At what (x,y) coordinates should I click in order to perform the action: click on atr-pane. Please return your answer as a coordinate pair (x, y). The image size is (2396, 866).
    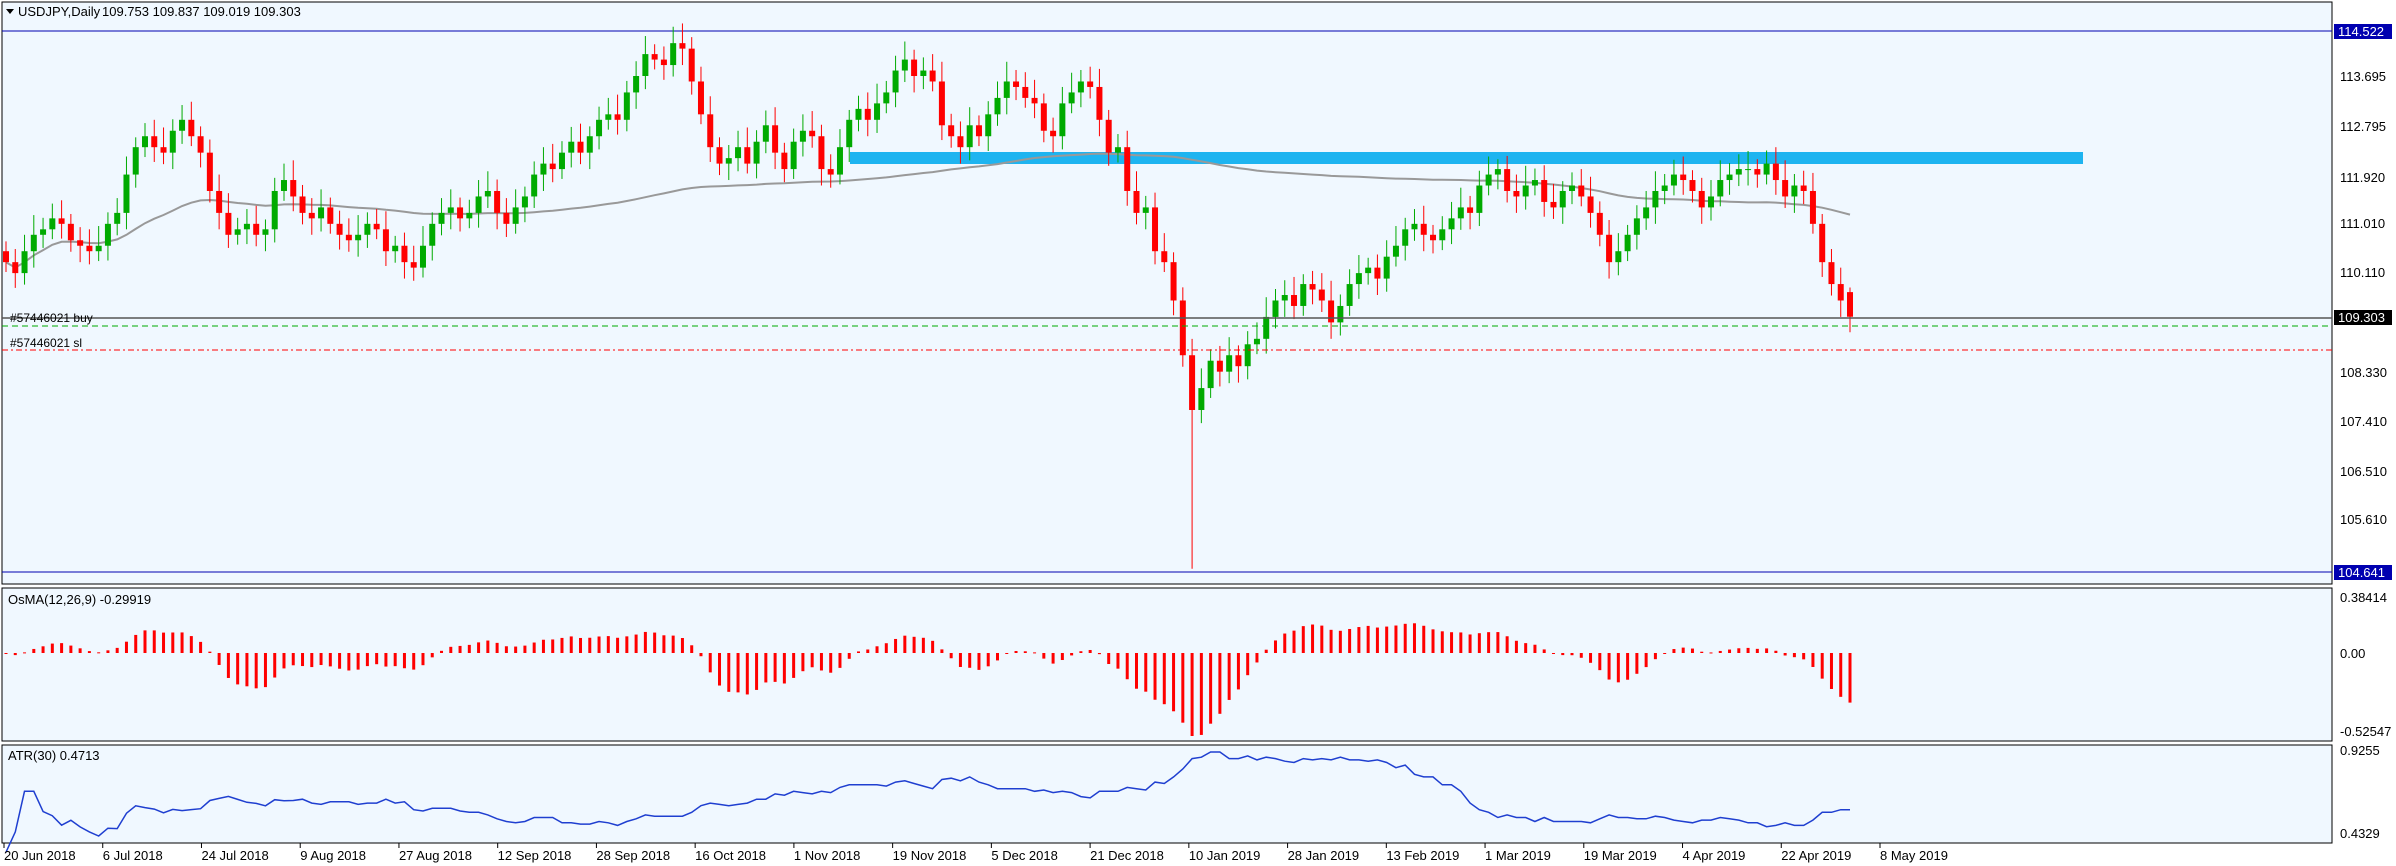
    Looking at the image, I should click on (1167, 794).